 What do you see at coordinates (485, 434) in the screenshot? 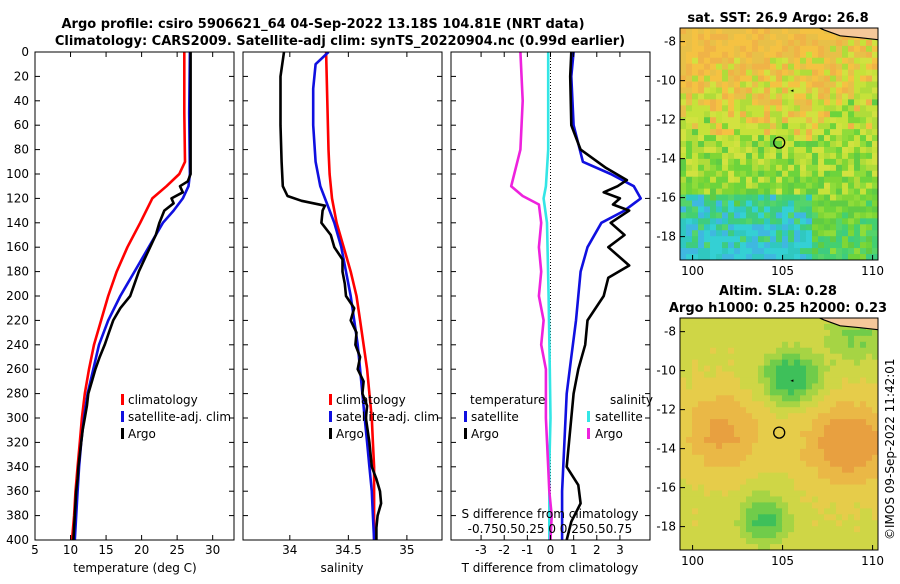
I see `legend-t-argo: Argo` at bounding box center [485, 434].